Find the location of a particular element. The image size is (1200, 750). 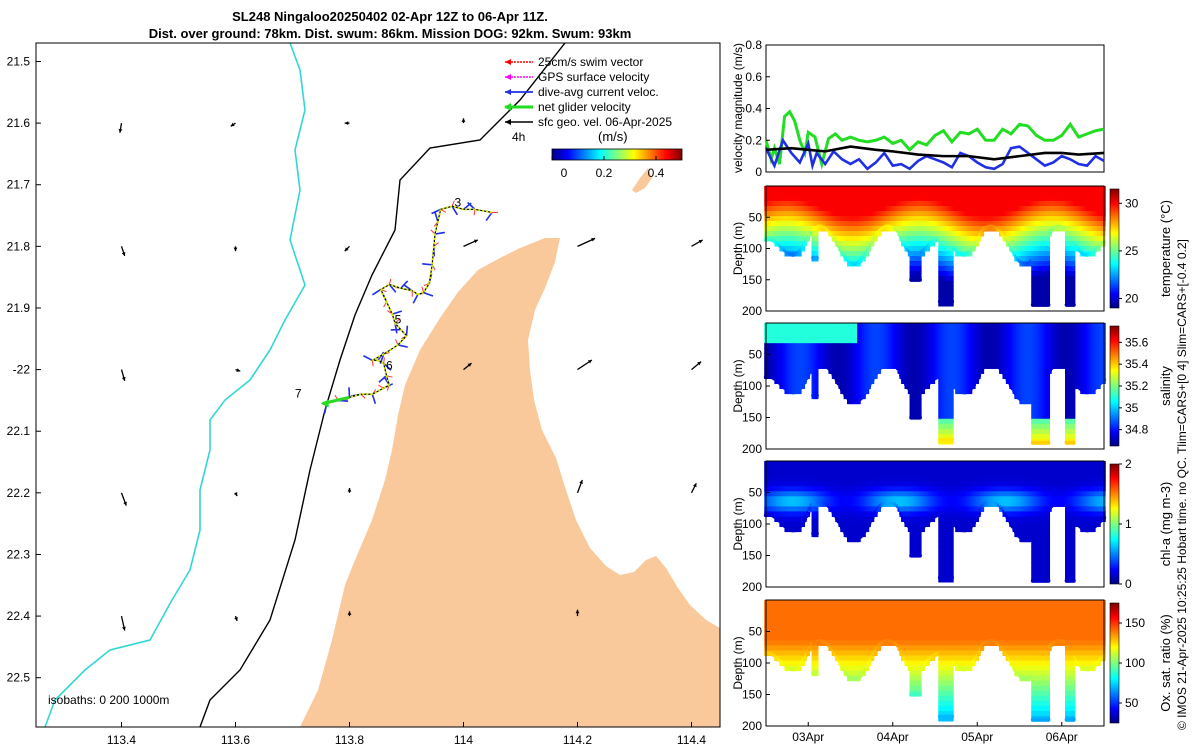

map-colorbar is located at coordinates (617, 154).